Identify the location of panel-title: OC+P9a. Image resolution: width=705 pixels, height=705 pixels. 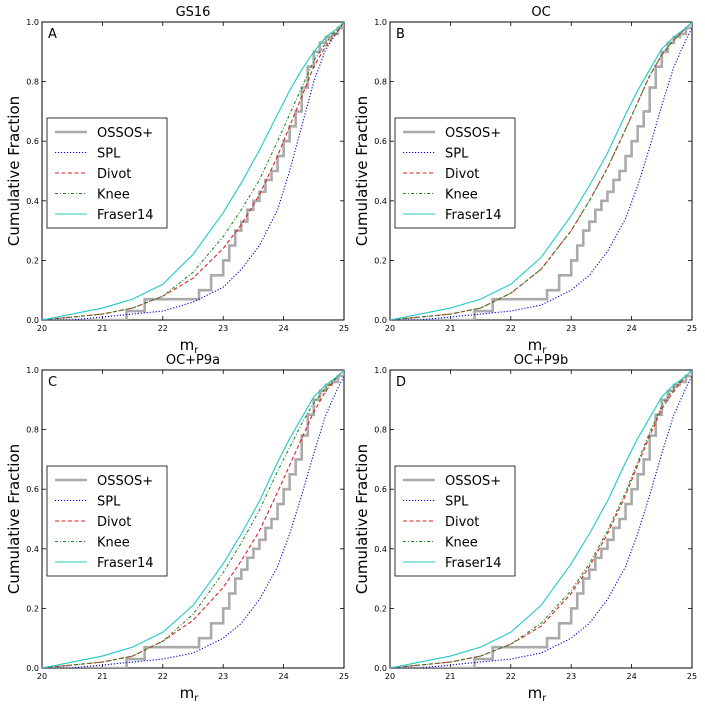
(193, 360).